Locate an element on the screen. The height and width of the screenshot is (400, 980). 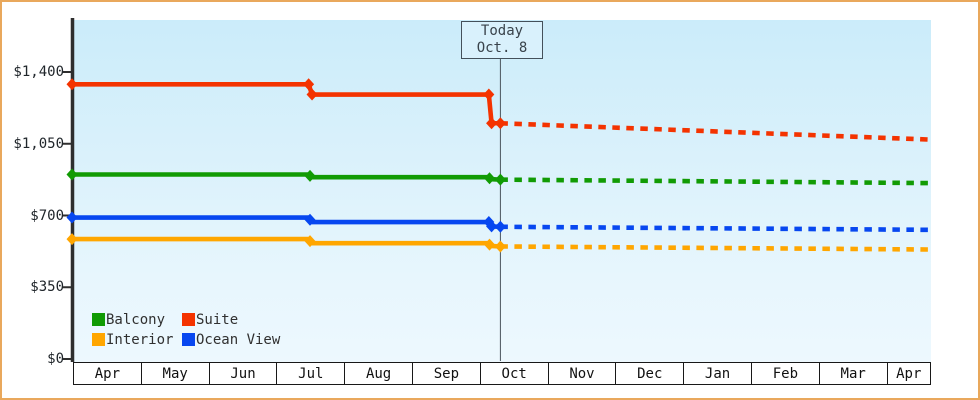
legend-item-ocean-view: Ocean View is located at coordinates (231, 339).